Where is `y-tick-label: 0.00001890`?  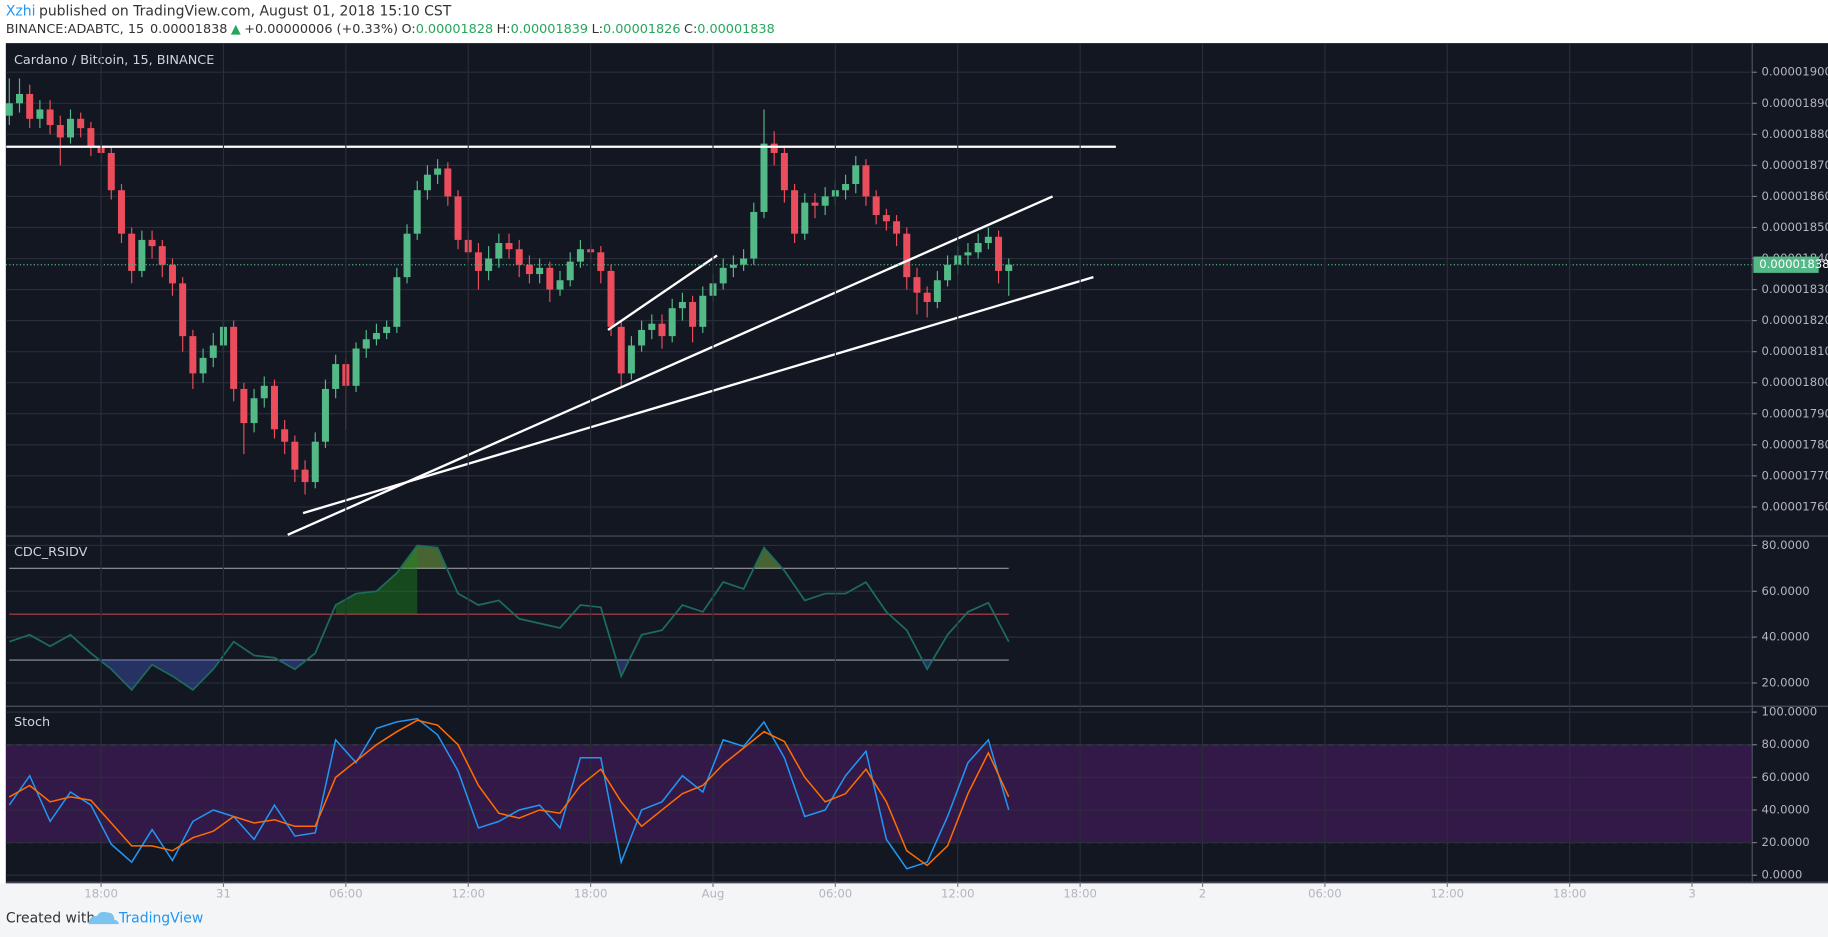
y-tick-label: 0.00001890 is located at coordinates (1795, 103).